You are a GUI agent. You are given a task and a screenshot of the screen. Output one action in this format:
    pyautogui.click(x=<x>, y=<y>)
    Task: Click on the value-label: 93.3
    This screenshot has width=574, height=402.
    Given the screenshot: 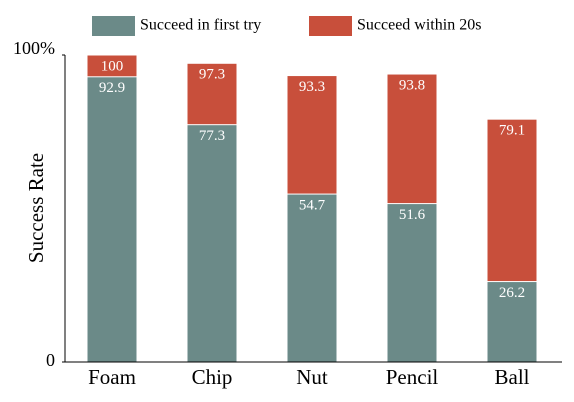 What is the action you would take?
    pyautogui.click(x=312, y=87)
    